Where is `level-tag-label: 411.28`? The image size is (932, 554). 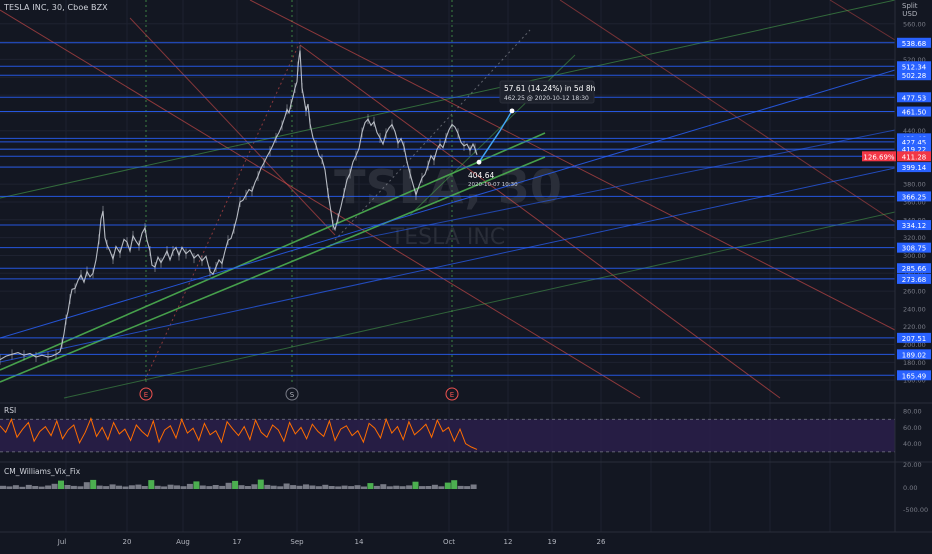 level-tag-label: 411.28 is located at coordinates (914, 157).